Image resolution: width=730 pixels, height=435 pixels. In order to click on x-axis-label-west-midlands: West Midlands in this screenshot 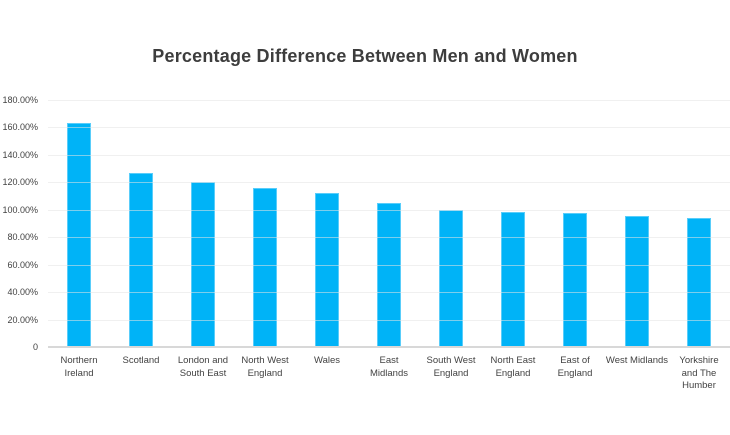, I will do `click(637, 360)`.